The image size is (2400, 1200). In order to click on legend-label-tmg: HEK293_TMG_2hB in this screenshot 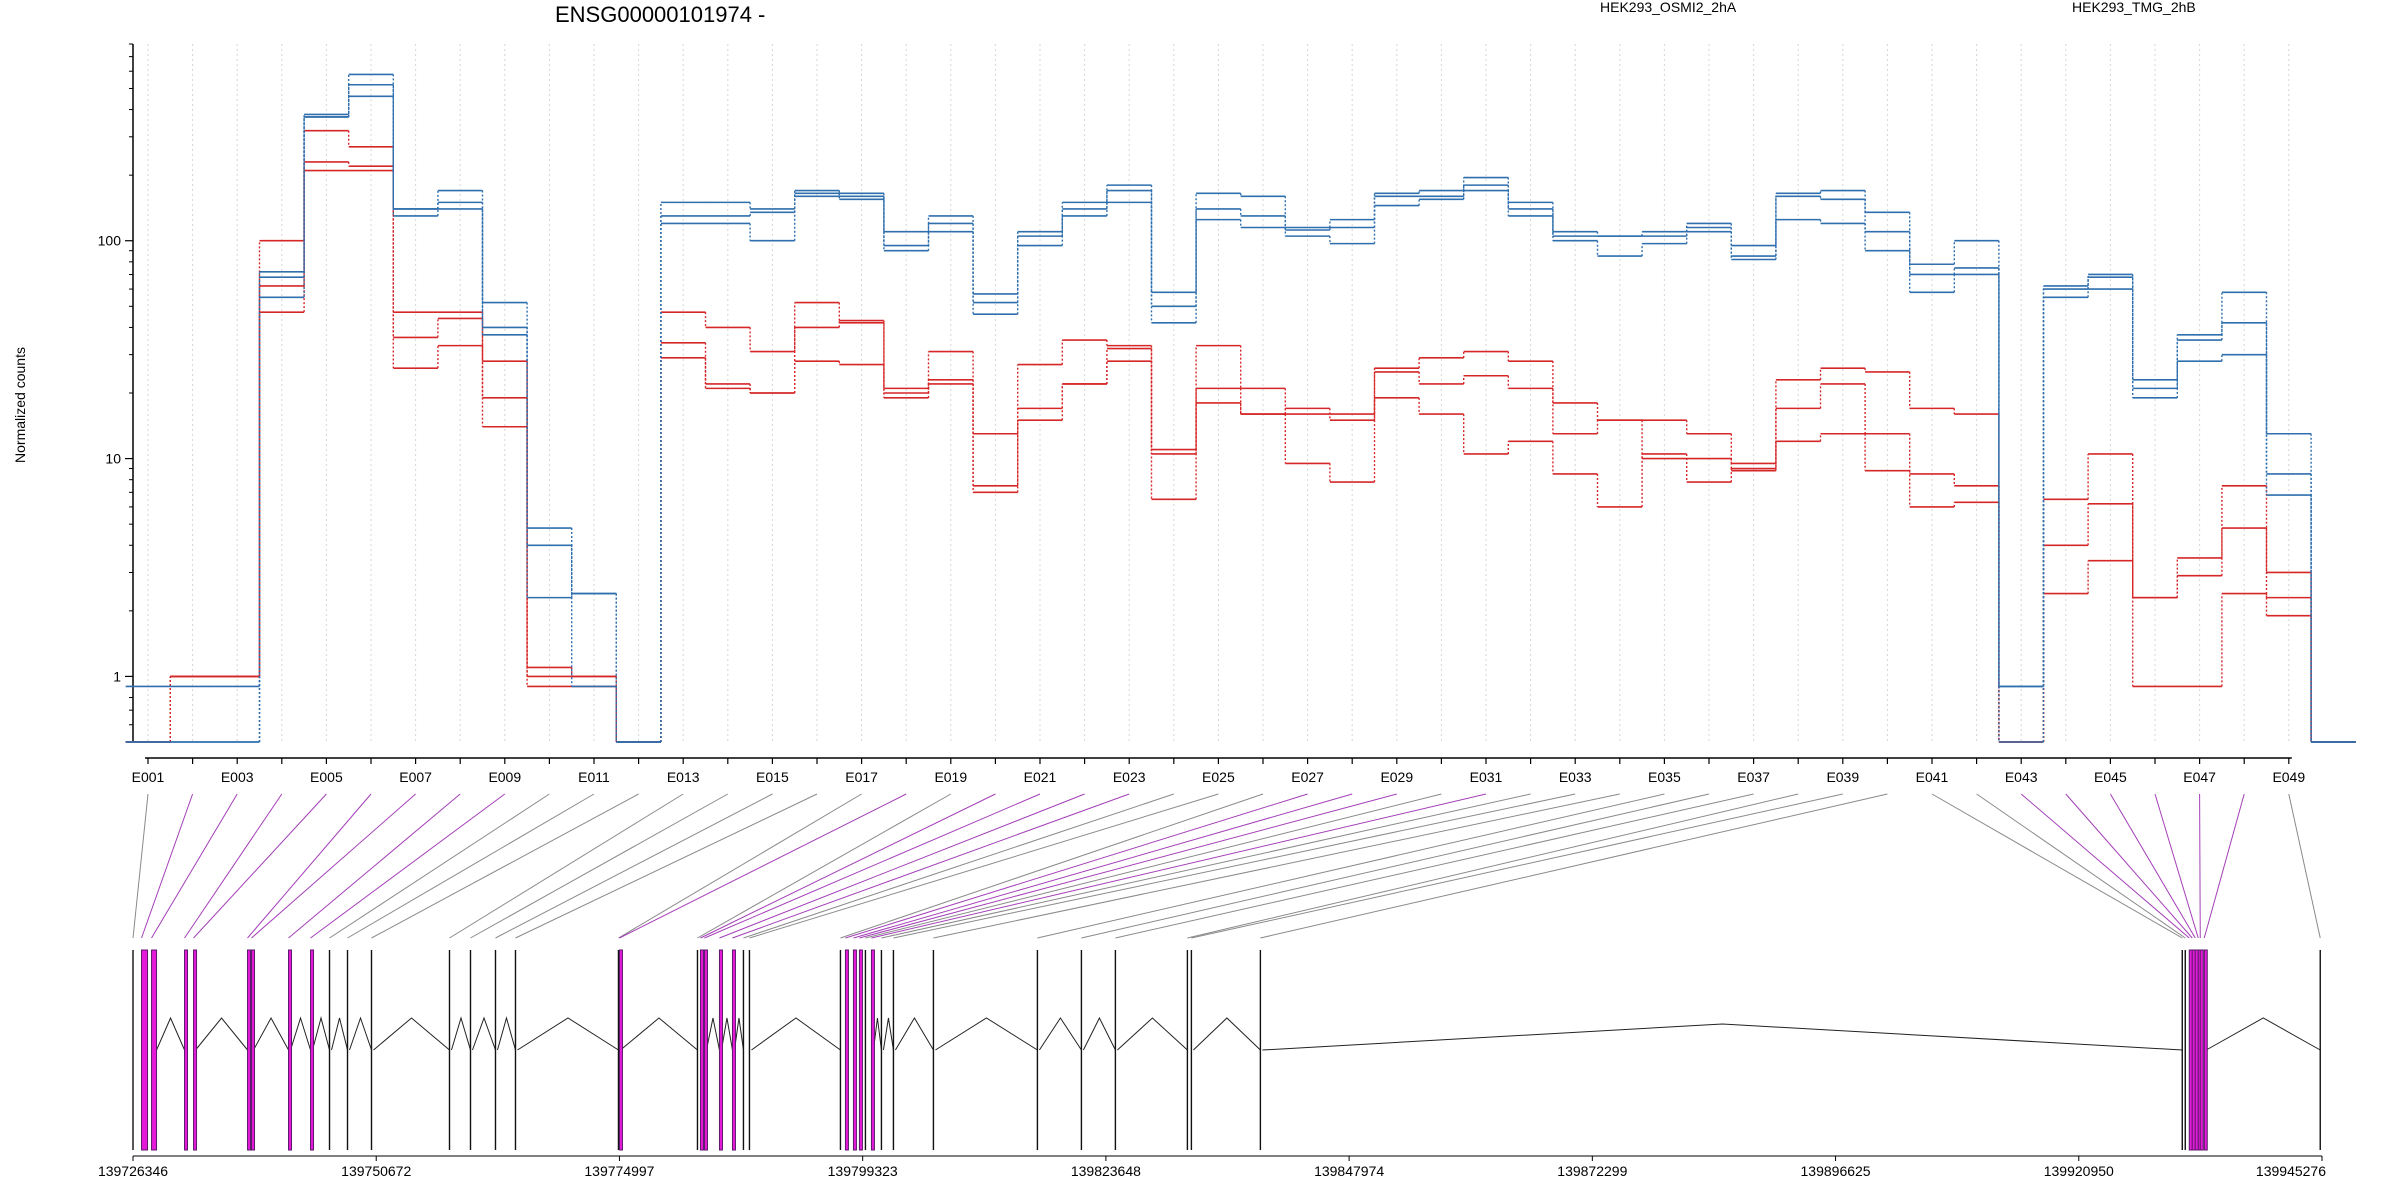, I will do `click(2134, 7)`.